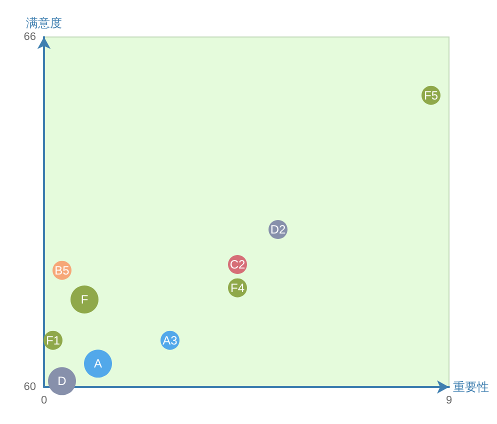 The width and height of the screenshot is (497, 424). I want to click on x-tick-label: 9, so click(449, 400).